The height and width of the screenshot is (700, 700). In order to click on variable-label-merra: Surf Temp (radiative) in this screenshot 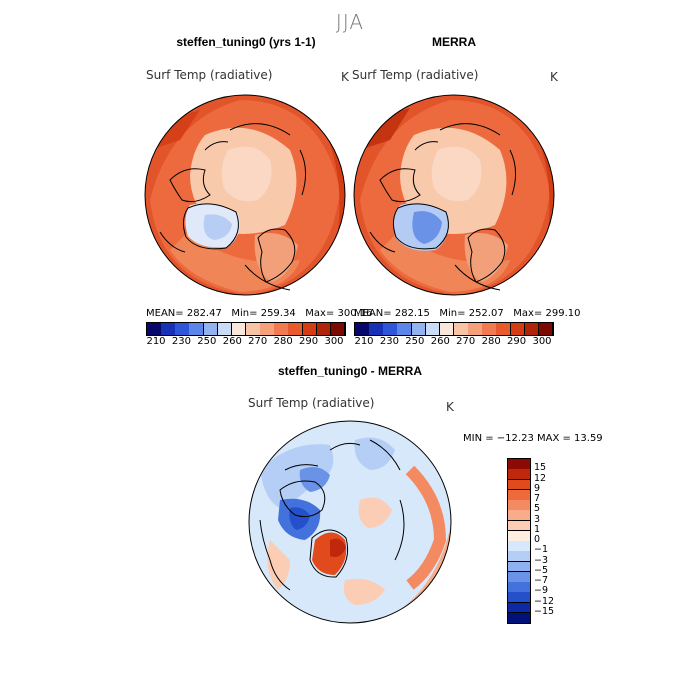, I will do `click(415, 75)`.